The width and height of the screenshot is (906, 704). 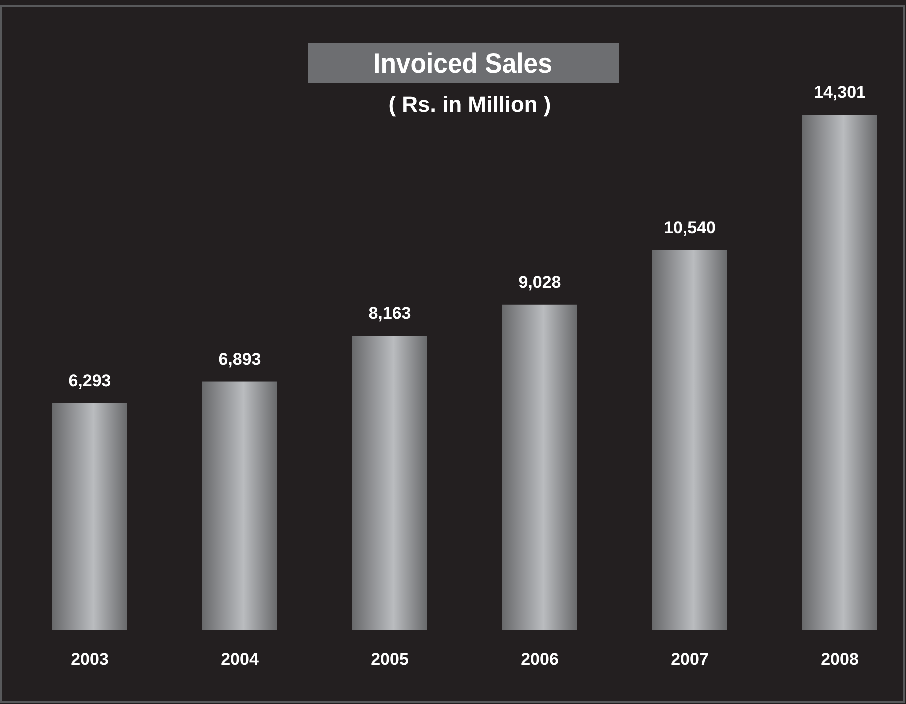 I want to click on x-tick-label: 2007, so click(x=690, y=660).